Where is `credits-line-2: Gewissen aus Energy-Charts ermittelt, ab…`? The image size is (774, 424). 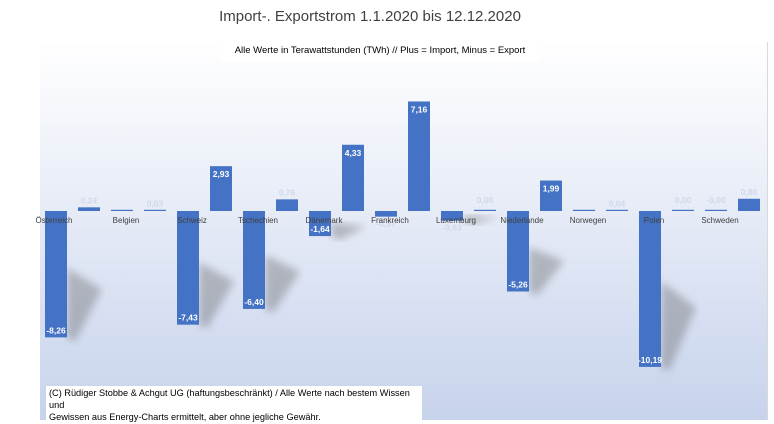 credits-line-2: Gewissen aus Energy-Charts ermittelt, ab… is located at coordinates (185, 417).